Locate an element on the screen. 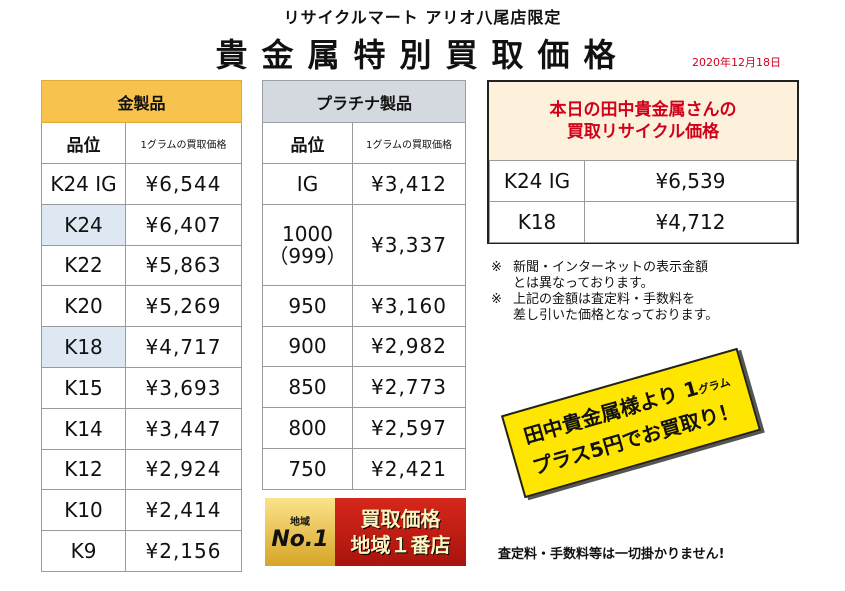  badge-region: 地域 is located at coordinates (300, 522).